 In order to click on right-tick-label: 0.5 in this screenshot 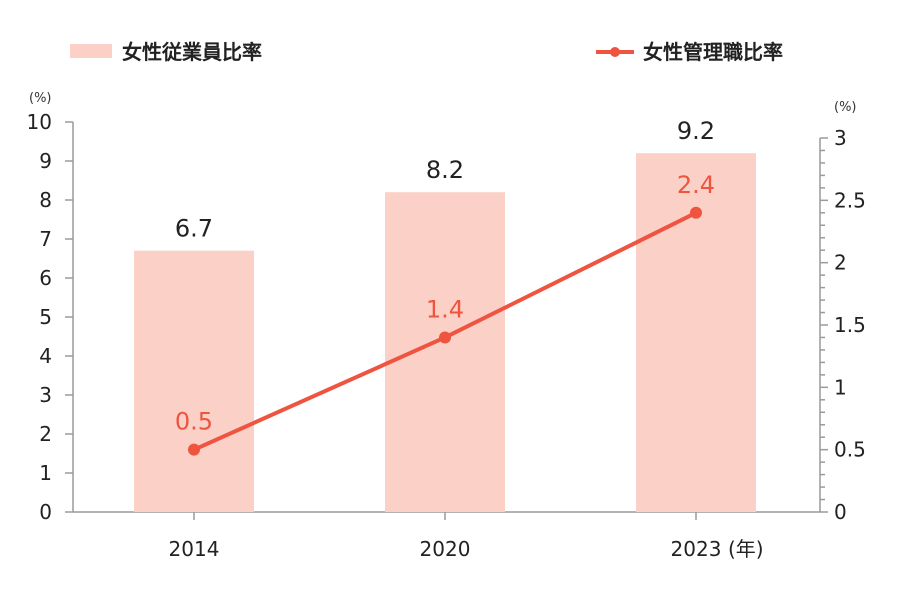, I will do `click(850, 450)`.